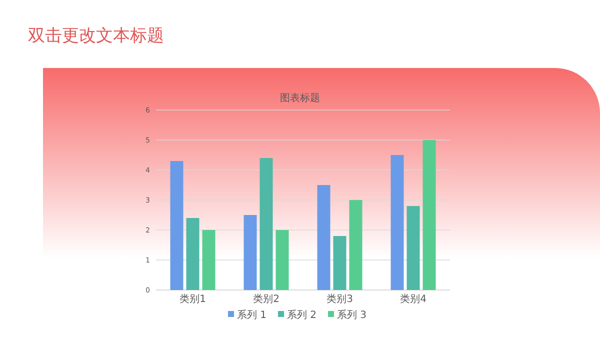 This screenshot has height=338, width=600. I want to click on x-tick-label: 类别2, so click(266, 299).